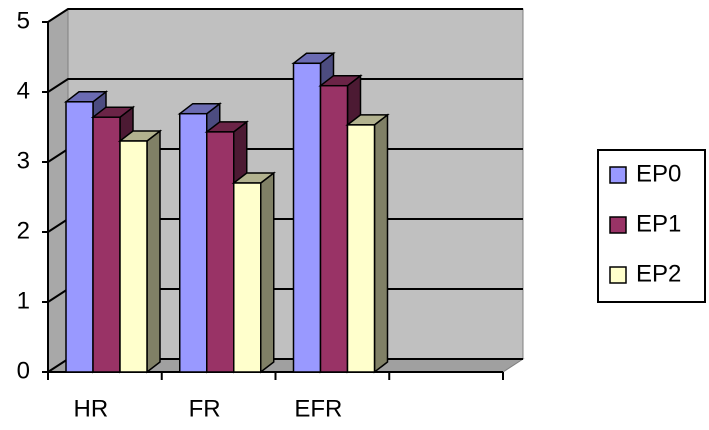 Image resolution: width=709 pixels, height=430 pixels. Describe the element at coordinates (658, 223) in the screenshot. I see `legend-label: EP1` at that location.